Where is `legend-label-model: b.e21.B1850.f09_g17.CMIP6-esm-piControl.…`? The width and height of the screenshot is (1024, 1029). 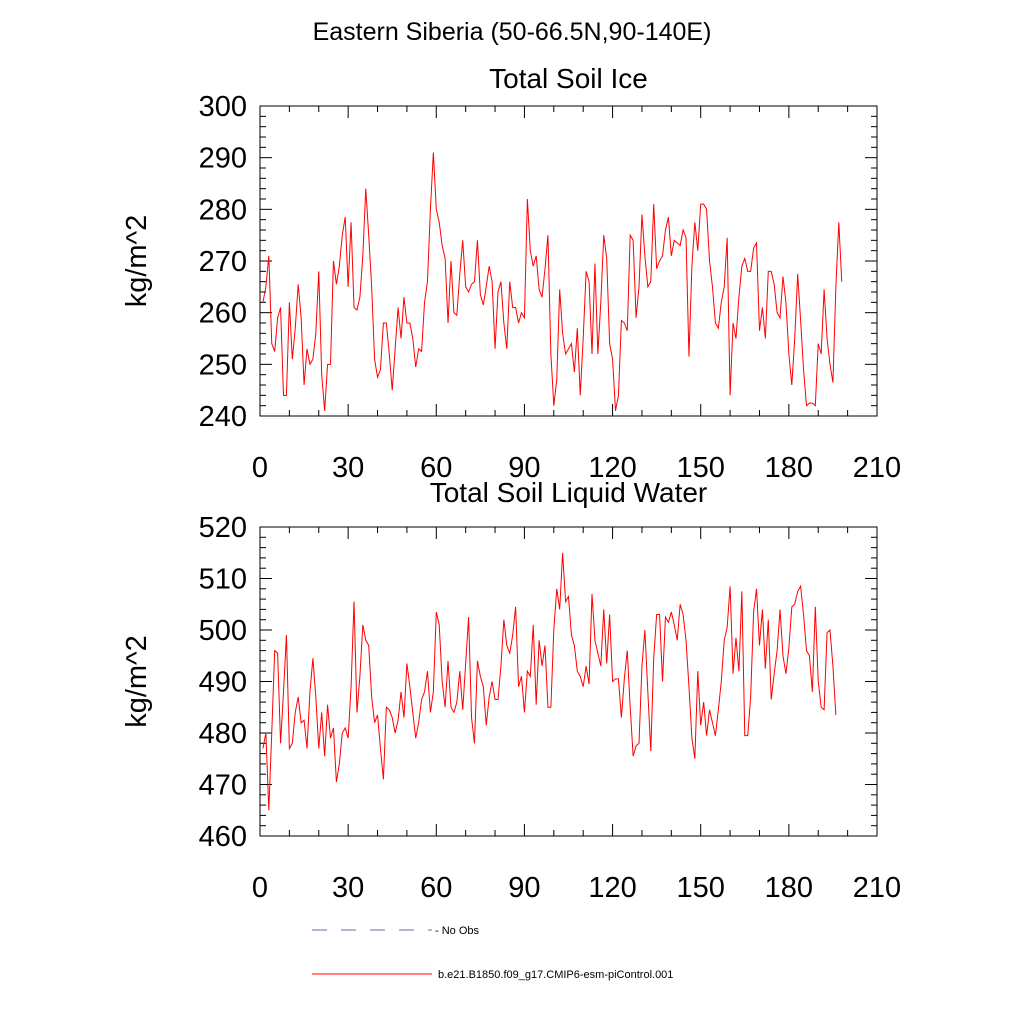 legend-label-model: b.e21.B1850.f09_g17.CMIP6-esm-piControl.… is located at coordinates (555, 975).